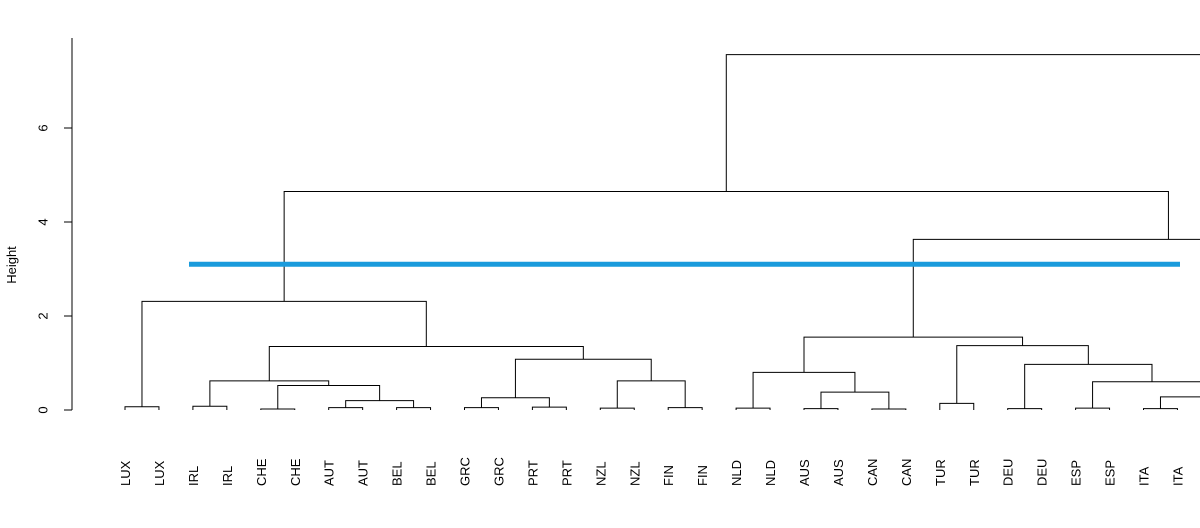 The height and width of the screenshot is (528, 1200). Describe the element at coordinates (42, 127) in the screenshot. I see `y-tick-label: 6` at that location.